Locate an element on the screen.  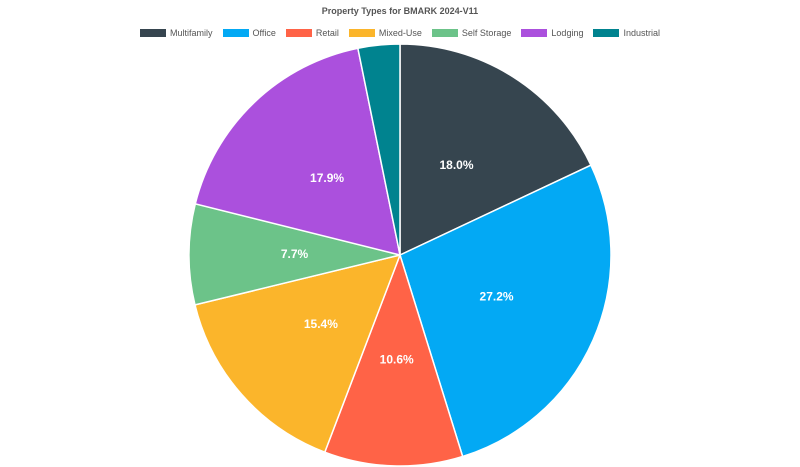
legend-item-industrial: Industrial is located at coordinates (626, 33).